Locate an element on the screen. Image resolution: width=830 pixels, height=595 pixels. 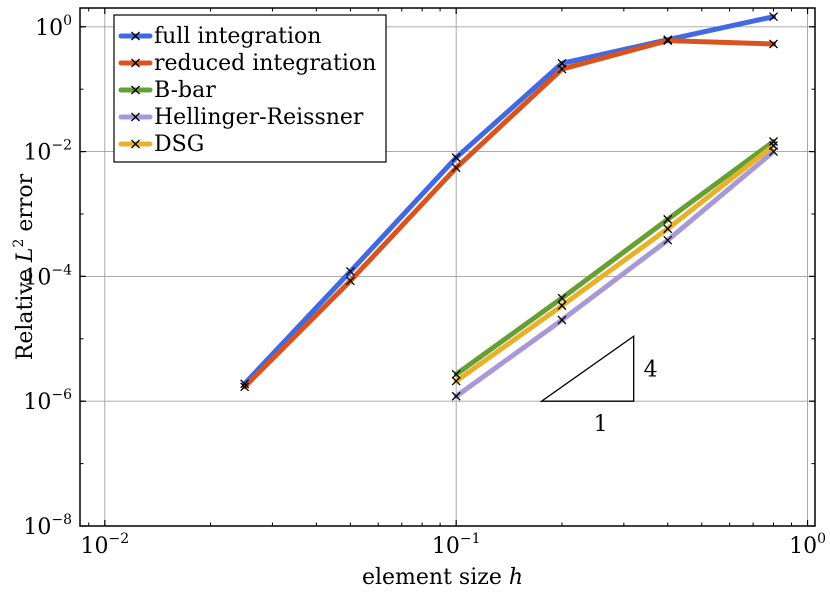
legend-box is located at coordinates (250, 88).